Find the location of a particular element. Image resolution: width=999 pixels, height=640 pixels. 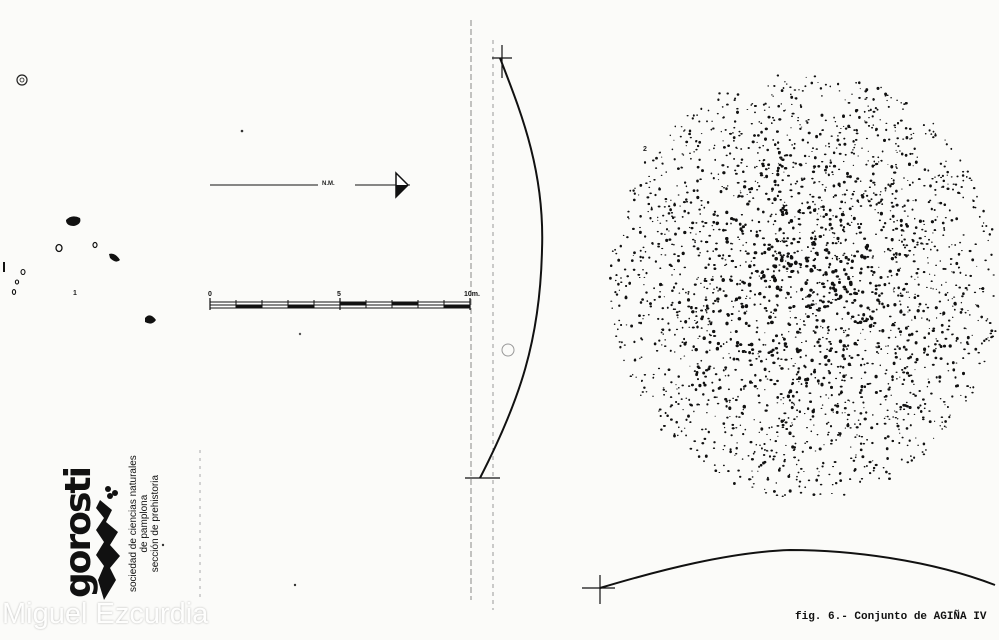

scale-label-10m: 10m. is located at coordinates (472, 294).